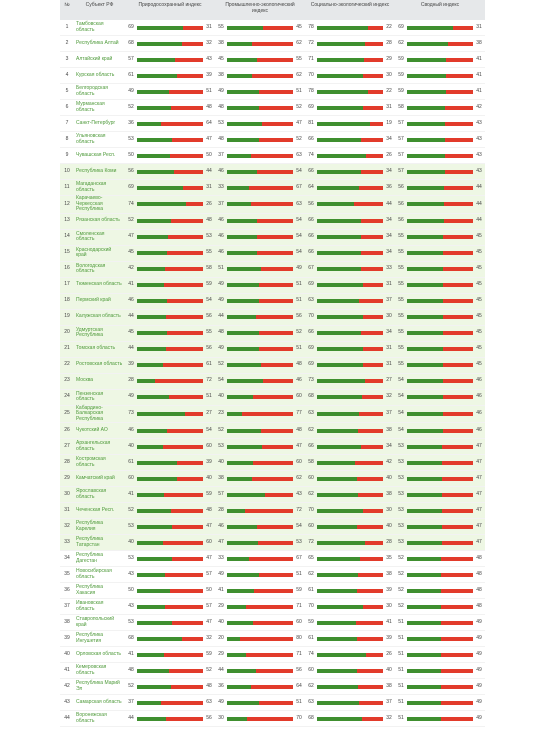  What do you see at coordinates (440, 155) in the screenshot?
I see `index-pair: 57 43` at bounding box center [440, 155].